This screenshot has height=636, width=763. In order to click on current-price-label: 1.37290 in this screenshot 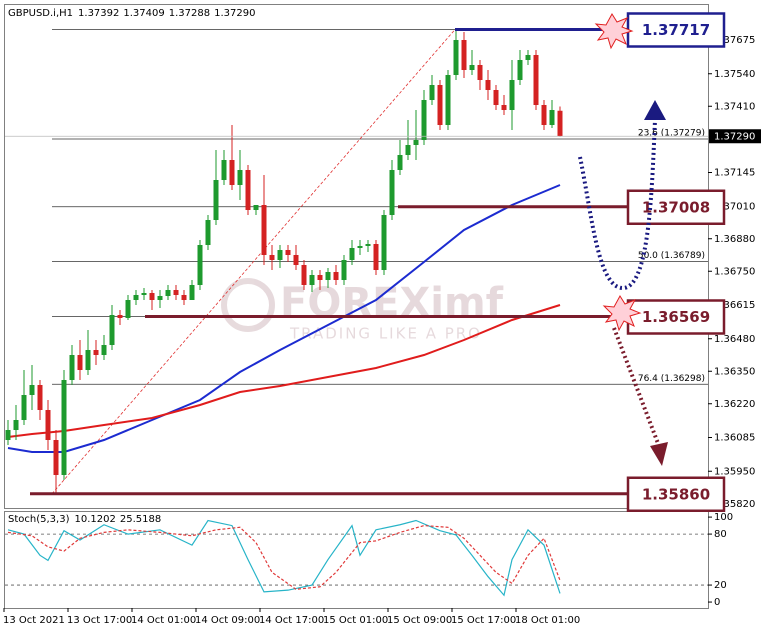, I will do `click(734, 136)`.